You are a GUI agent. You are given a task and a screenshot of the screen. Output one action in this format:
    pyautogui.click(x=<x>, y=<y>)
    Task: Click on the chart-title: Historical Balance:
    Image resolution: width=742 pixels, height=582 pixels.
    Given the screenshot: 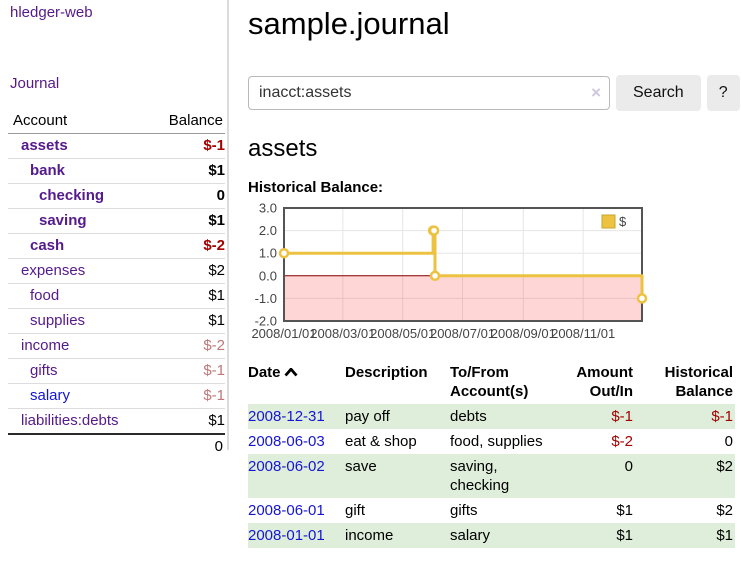 What is the action you would take?
    pyautogui.click(x=316, y=187)
    